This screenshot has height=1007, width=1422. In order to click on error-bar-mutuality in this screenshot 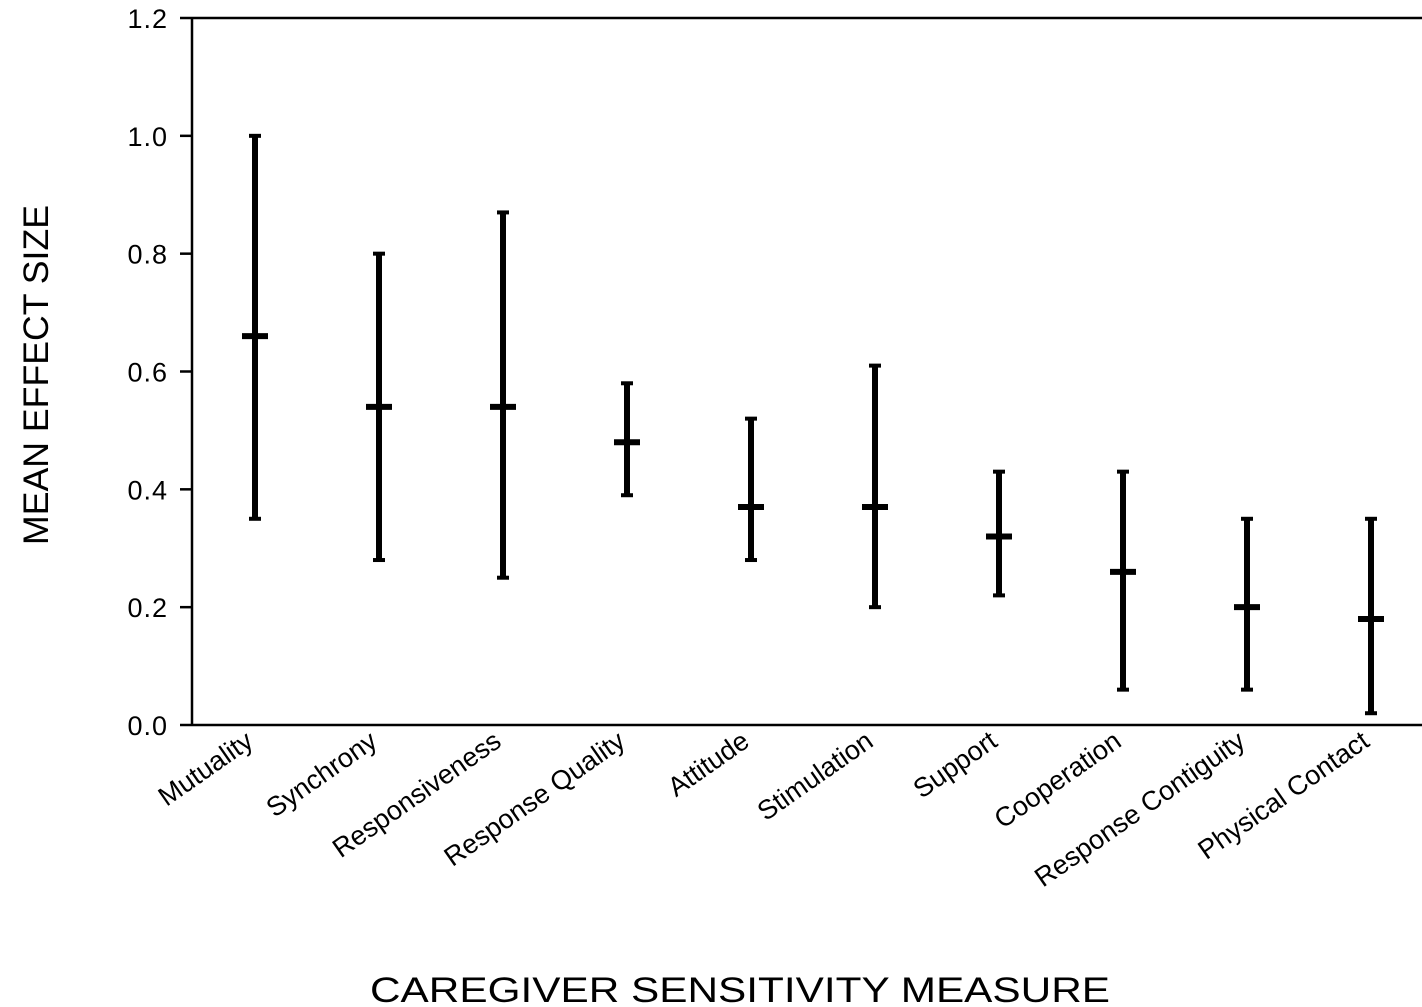, I will do `click(255, 327)`.